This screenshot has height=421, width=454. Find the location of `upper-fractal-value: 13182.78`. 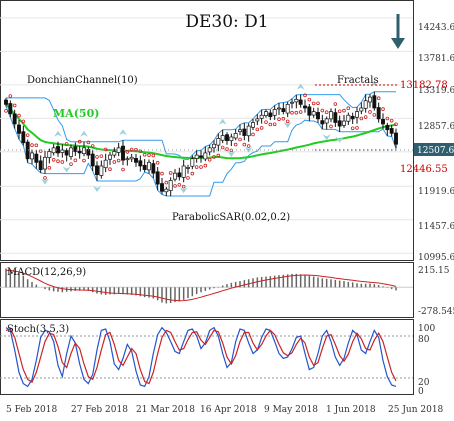

upper-fractal-value: 13182.78 is located at coordinates (424, 85).